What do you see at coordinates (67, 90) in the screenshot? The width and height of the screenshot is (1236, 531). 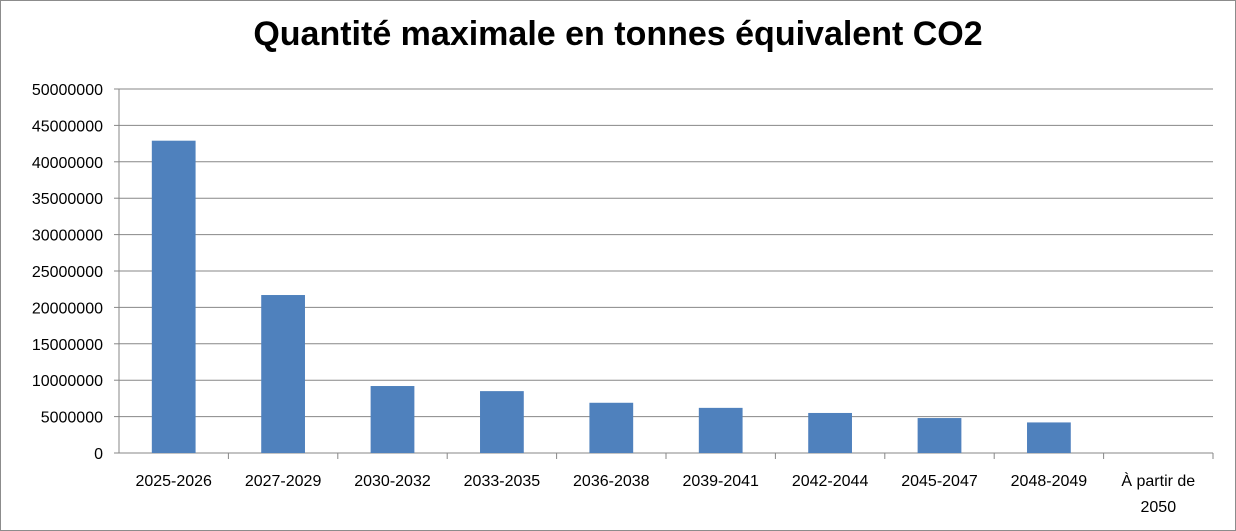 I see `y-tick-label: 50000000` at bounding box center [67, 90].